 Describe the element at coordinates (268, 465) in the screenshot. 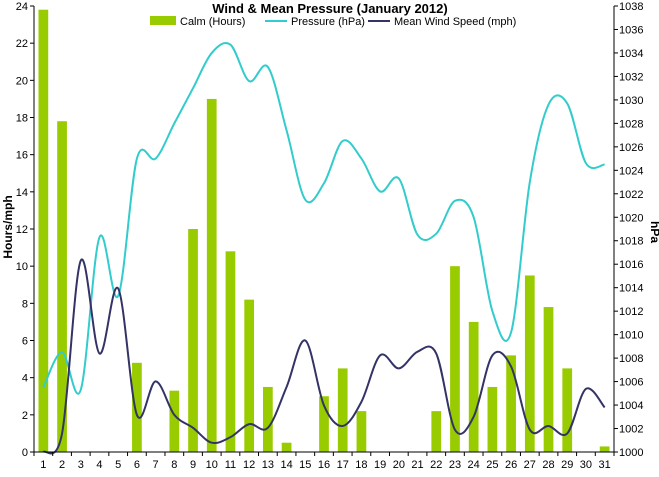

I see `x-tick-label: 13` at that location.